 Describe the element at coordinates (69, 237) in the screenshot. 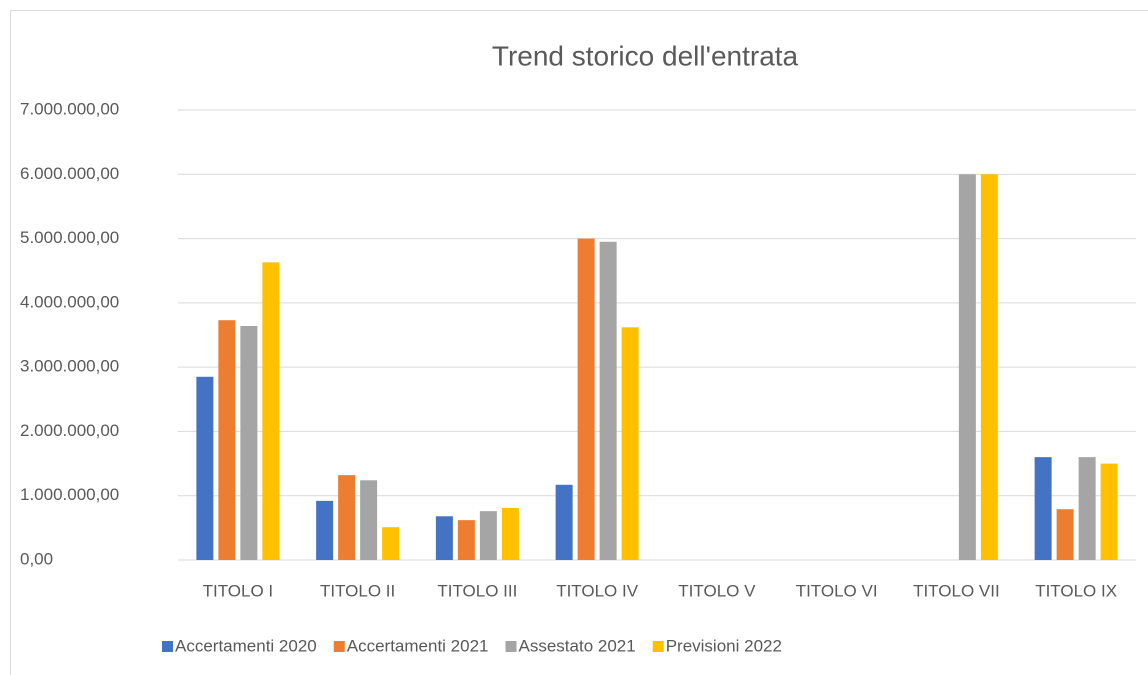

I see `y-tick-label: 5.000.000,00` at that location.